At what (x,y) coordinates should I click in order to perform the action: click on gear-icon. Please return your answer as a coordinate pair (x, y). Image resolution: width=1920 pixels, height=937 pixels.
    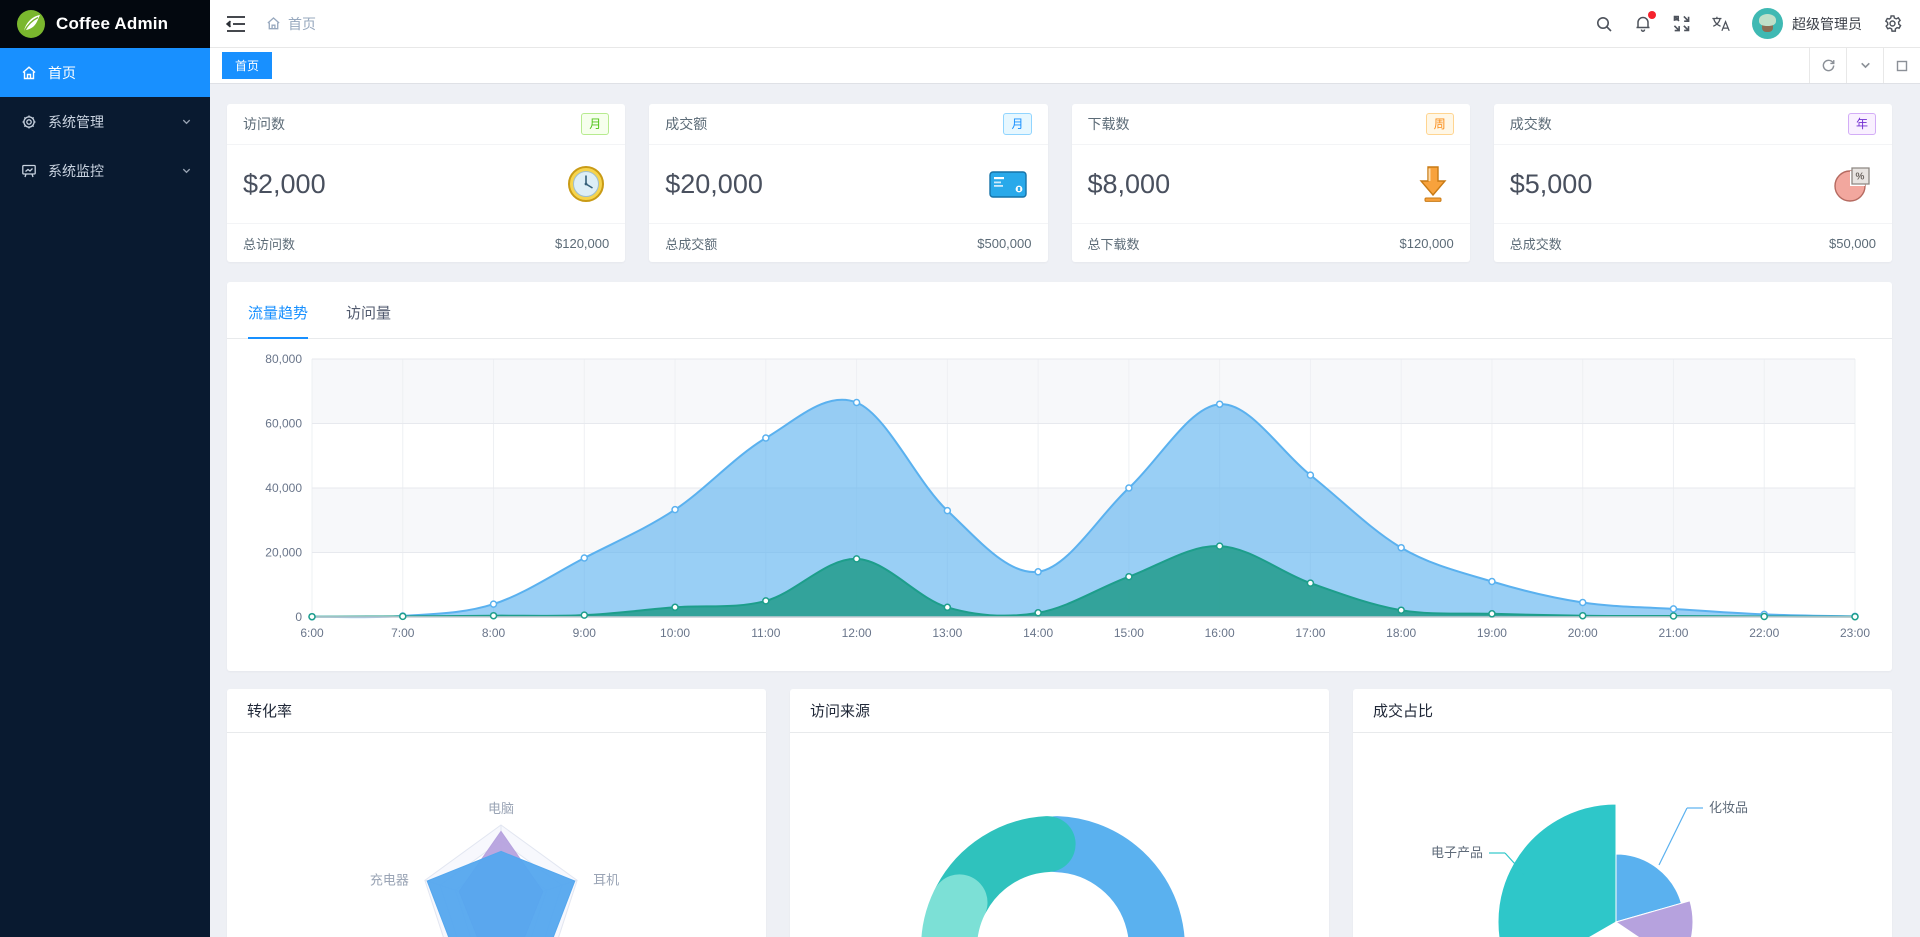
    Looking at the image, I should click on (28, 121).